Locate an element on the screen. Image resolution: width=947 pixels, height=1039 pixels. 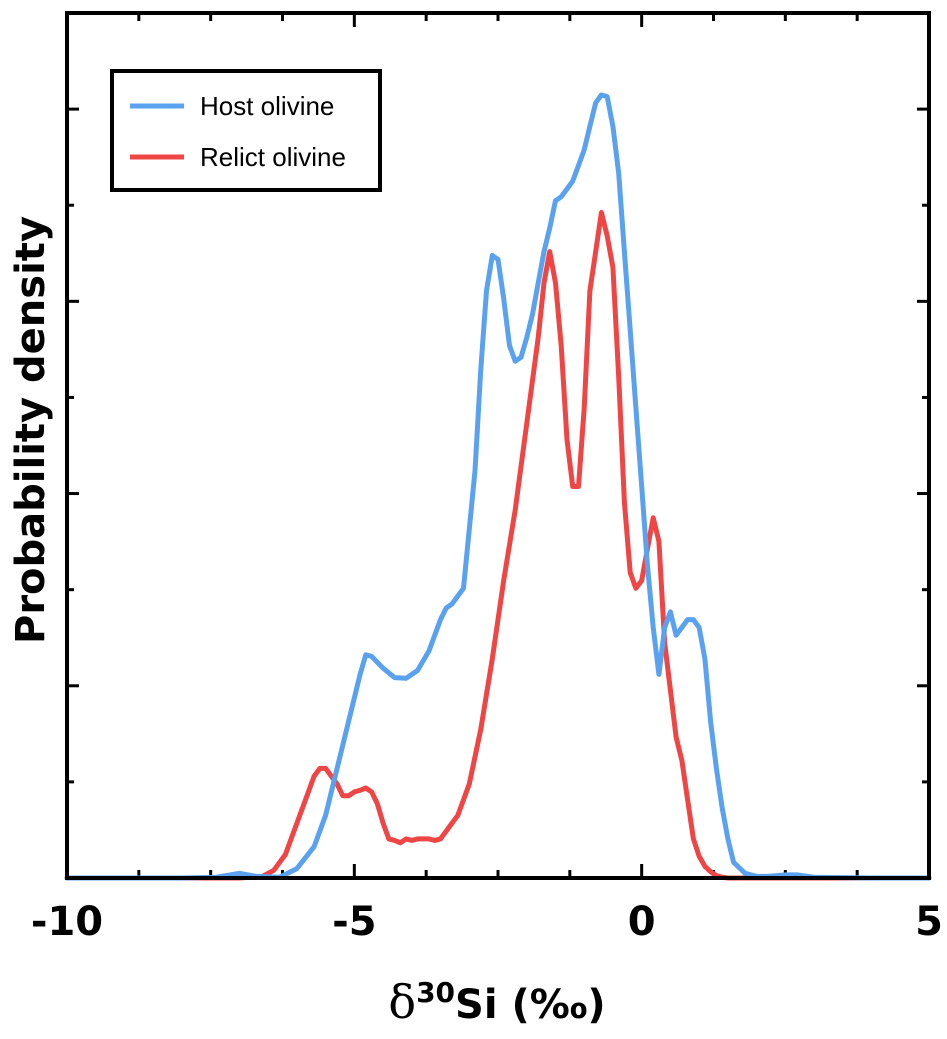
x-tick-label: -10 is located at coordinates (67, 922).